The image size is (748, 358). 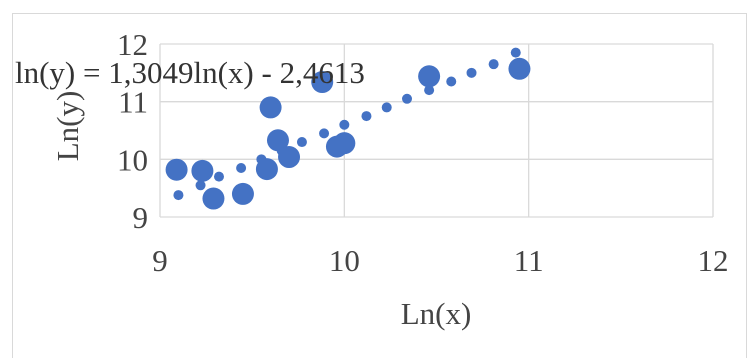 What do you see at coordinates (132, 159) in the screenshot?
I see `y-tick-label: 10` at bounding box center [132, 159].